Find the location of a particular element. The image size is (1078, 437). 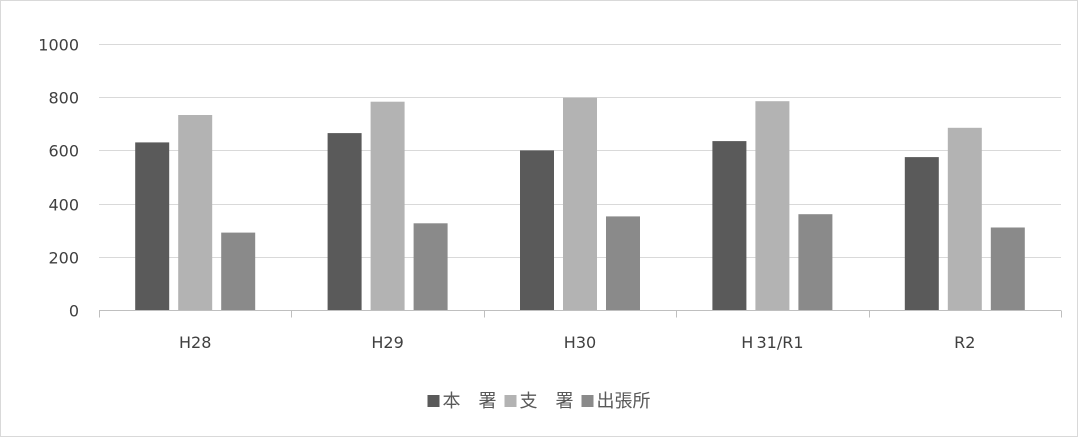

bar-H 31/R1-支 署 is located at coordinates (772, 205).